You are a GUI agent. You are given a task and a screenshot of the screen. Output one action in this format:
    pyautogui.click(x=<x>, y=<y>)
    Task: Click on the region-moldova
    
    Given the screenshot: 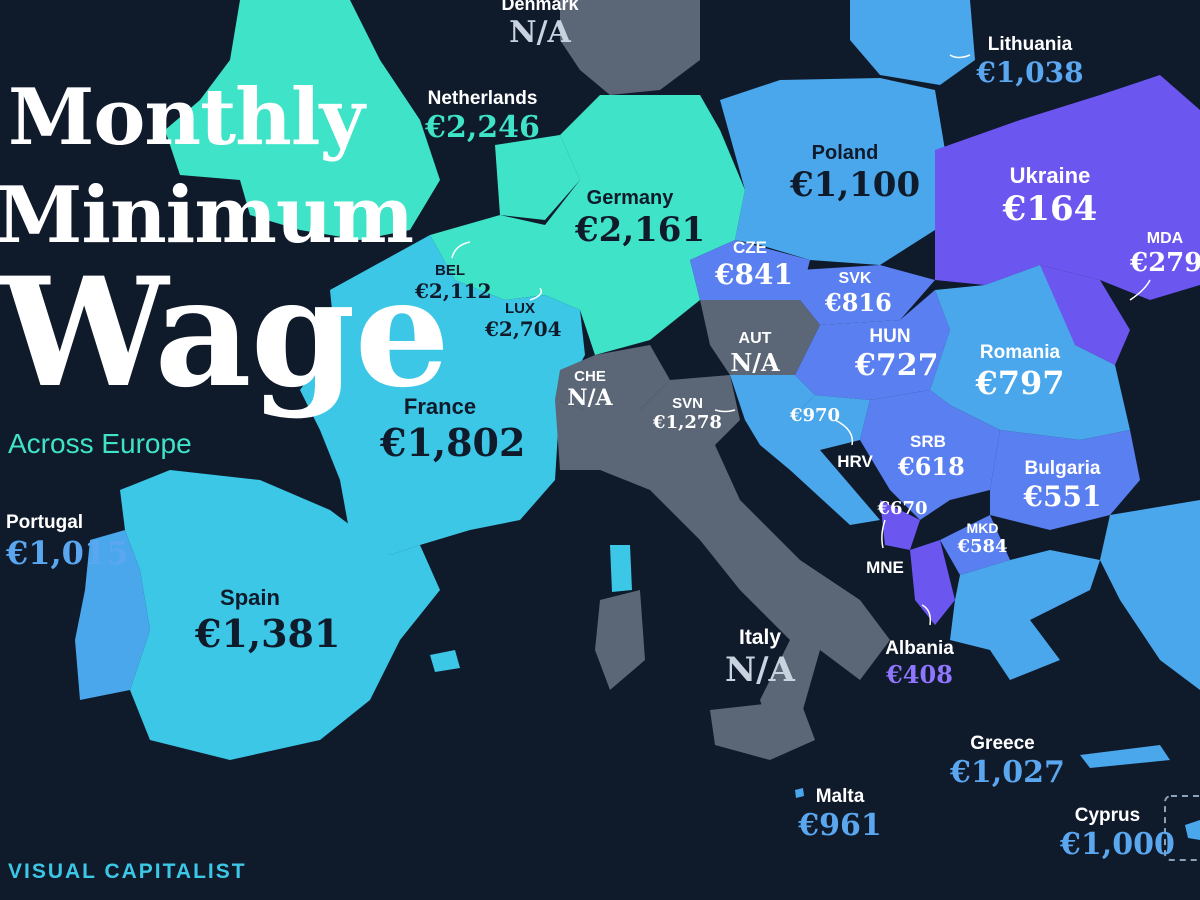 What is the action you would take?
    pyautogui.click(x=1085, y=315)
    